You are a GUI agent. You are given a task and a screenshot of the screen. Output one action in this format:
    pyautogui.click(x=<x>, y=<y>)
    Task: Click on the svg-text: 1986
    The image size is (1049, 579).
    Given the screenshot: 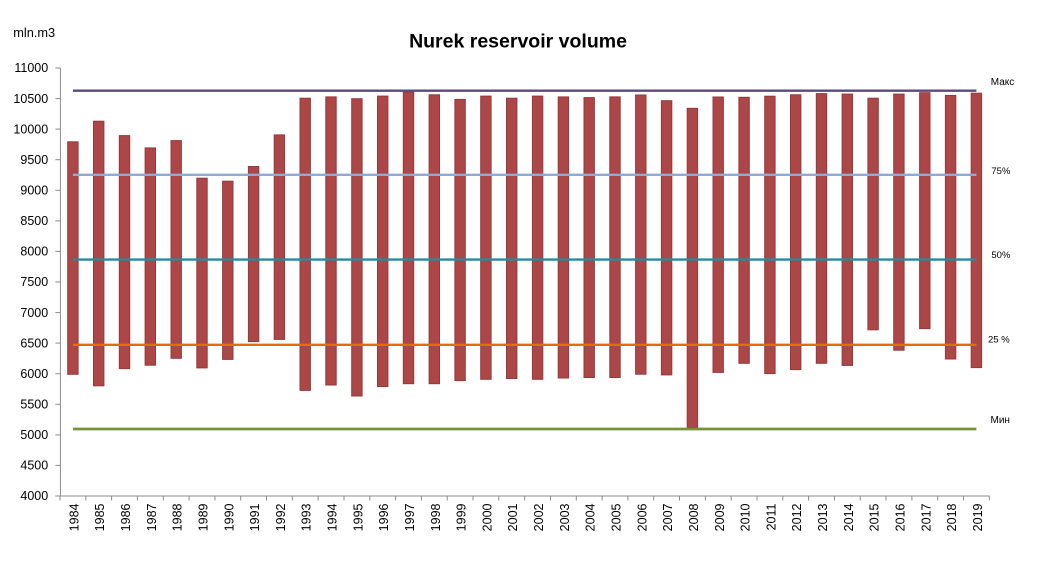 What is the action you would take?
    pyautogui.click(x=126, y=517)
    